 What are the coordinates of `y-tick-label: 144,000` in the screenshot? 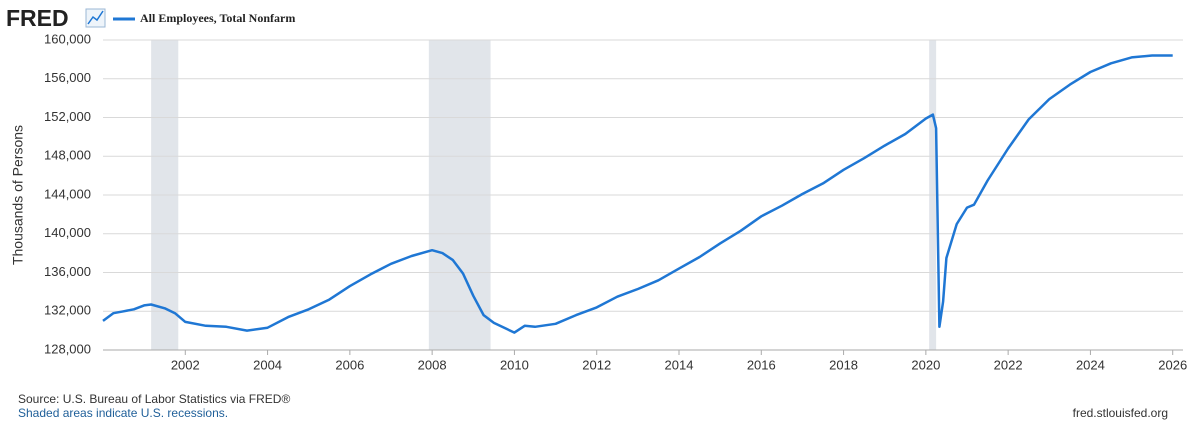 It's located at (67, 193).